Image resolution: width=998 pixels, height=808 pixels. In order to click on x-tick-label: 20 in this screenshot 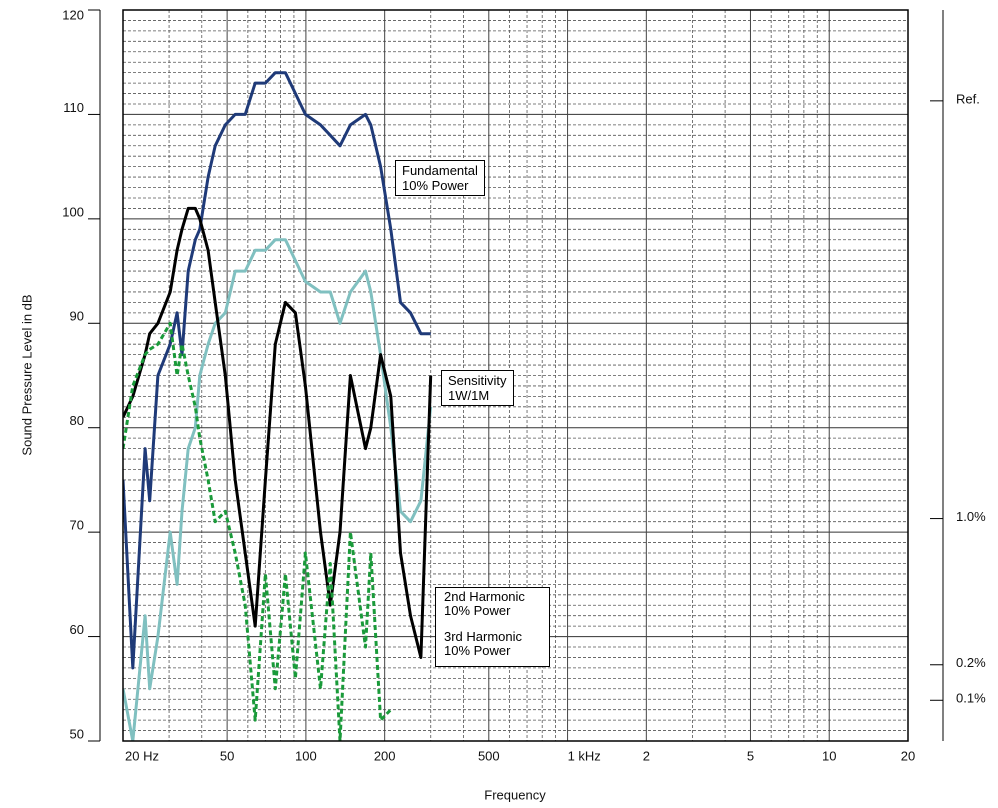, I will do `click(908, 755)`.